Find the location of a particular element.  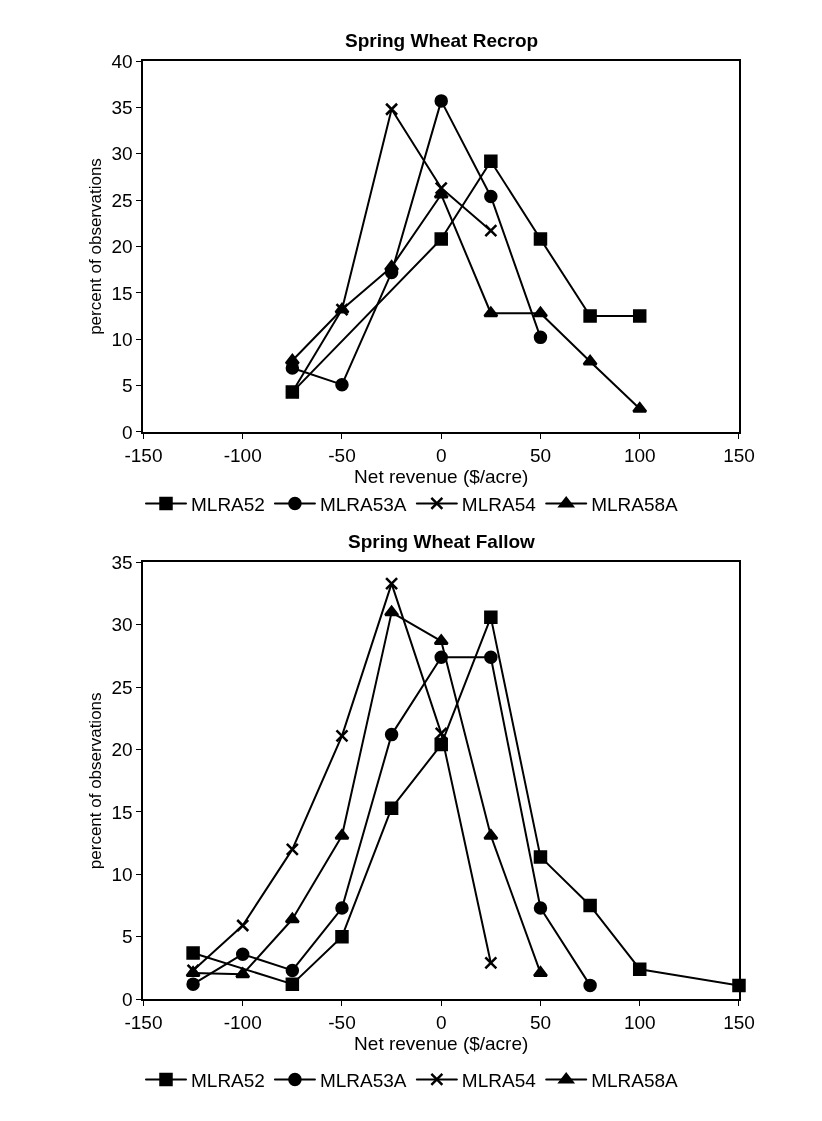

chart-title: Spring Wheat Fallow is located at coordinates (442, 541).